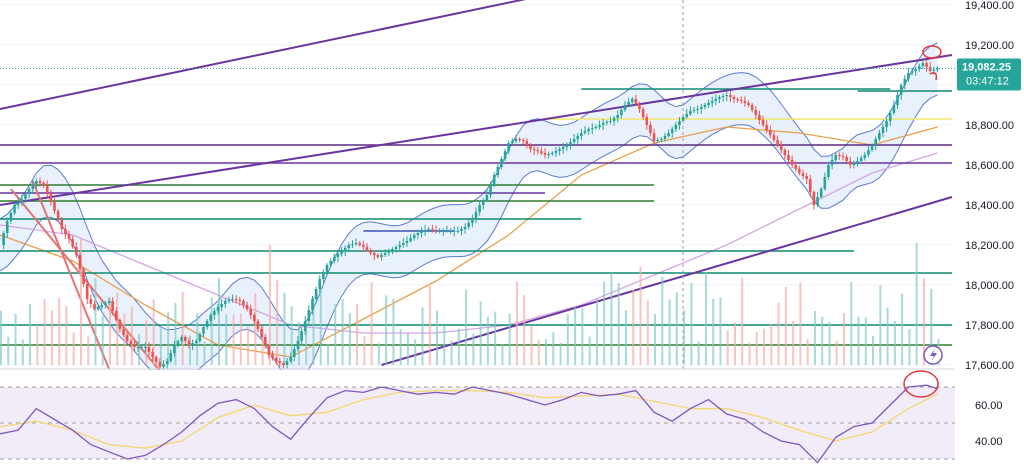 Image resolution: width=1024 pixels, height=473 pixels. What do you see at coordinates (989, 74) in the screenshot?
I see `last-price-tag: 19,082.25 03:47:12` at bounding box center [989, 74].